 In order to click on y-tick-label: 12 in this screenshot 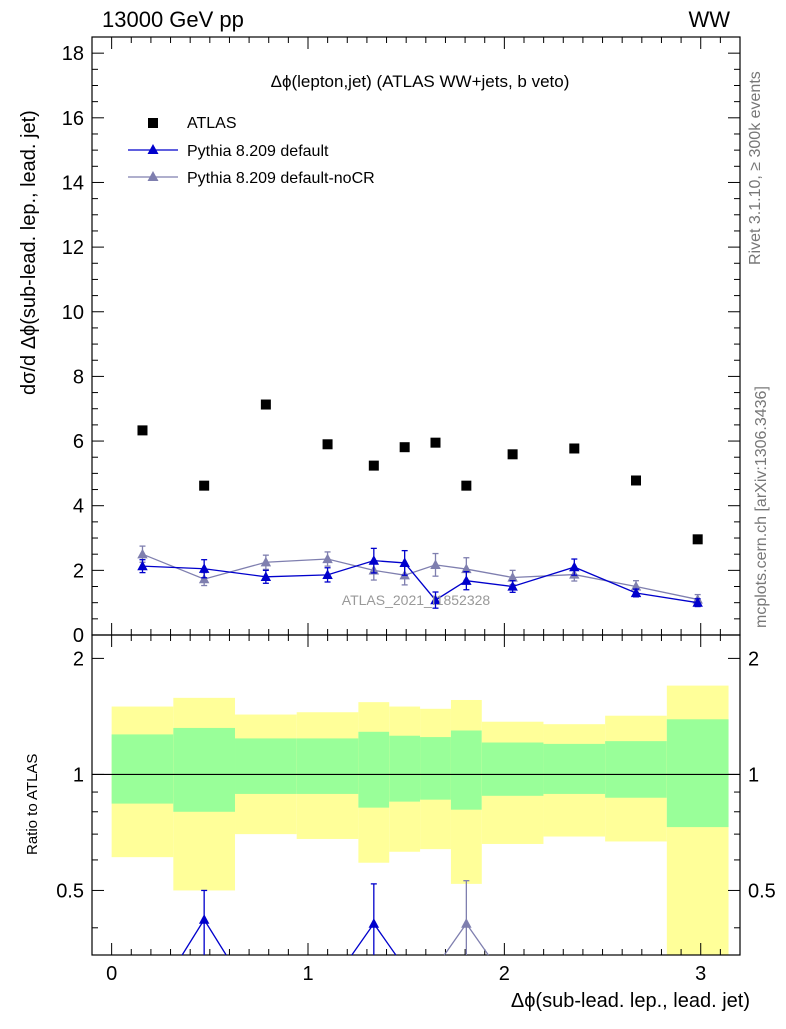, I will do `click(73, 248)`.